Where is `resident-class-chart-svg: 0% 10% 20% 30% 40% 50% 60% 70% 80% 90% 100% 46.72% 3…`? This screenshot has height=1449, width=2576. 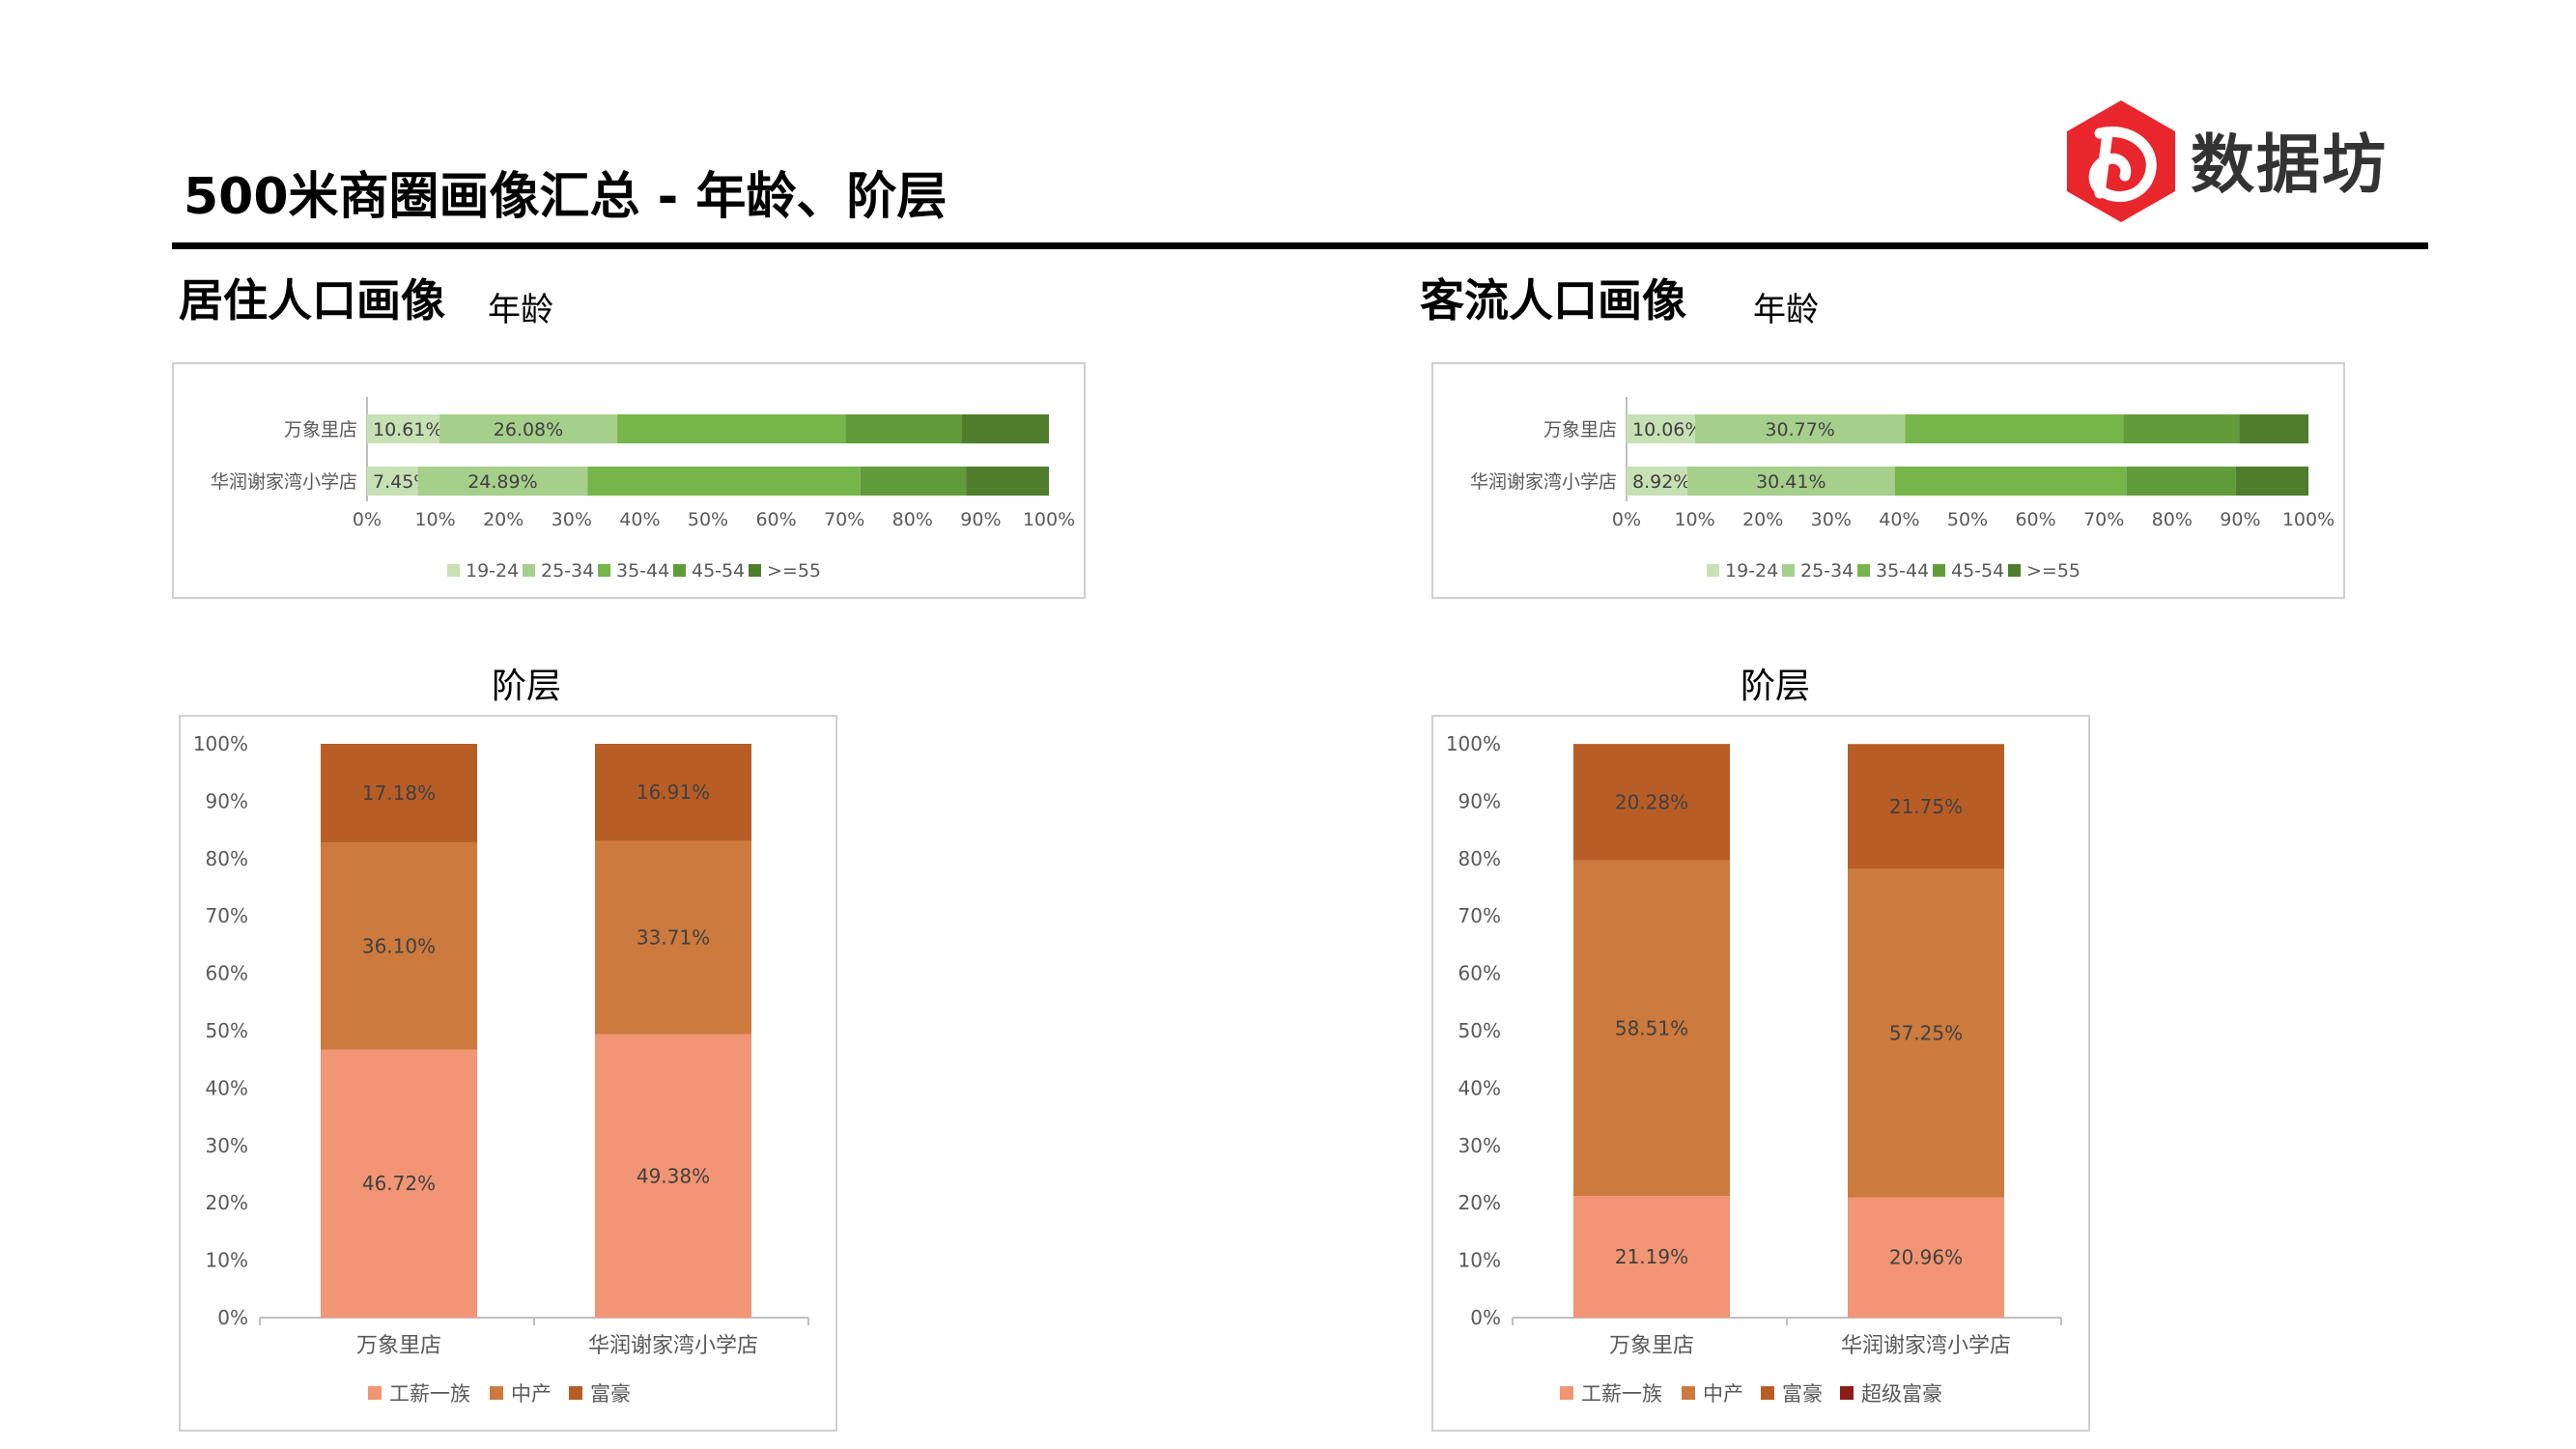
resident-class-chart-svg: 0% 10% 20% 30% 40% 50% 60% 70% 80% 90% 100% 46.72% 3… is located at coordinates (501, 1069).